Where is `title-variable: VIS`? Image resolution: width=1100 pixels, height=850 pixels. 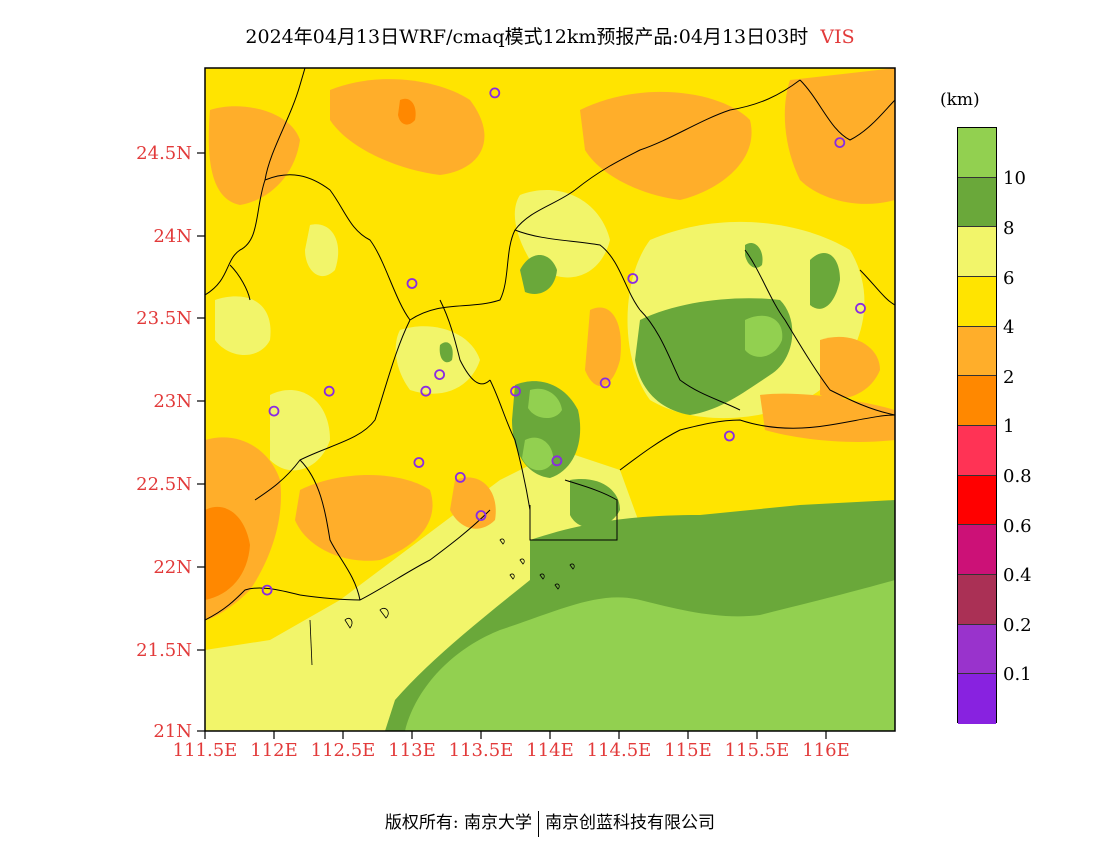 title-variable: VIS is located at coordinates (837, 37).